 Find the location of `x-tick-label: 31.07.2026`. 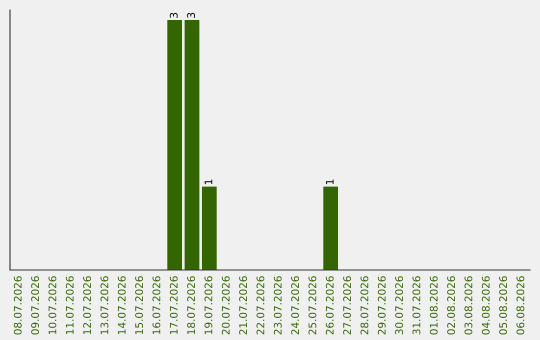

x-tick-label: 31.07.2026 is located at coordinates (416, 305).